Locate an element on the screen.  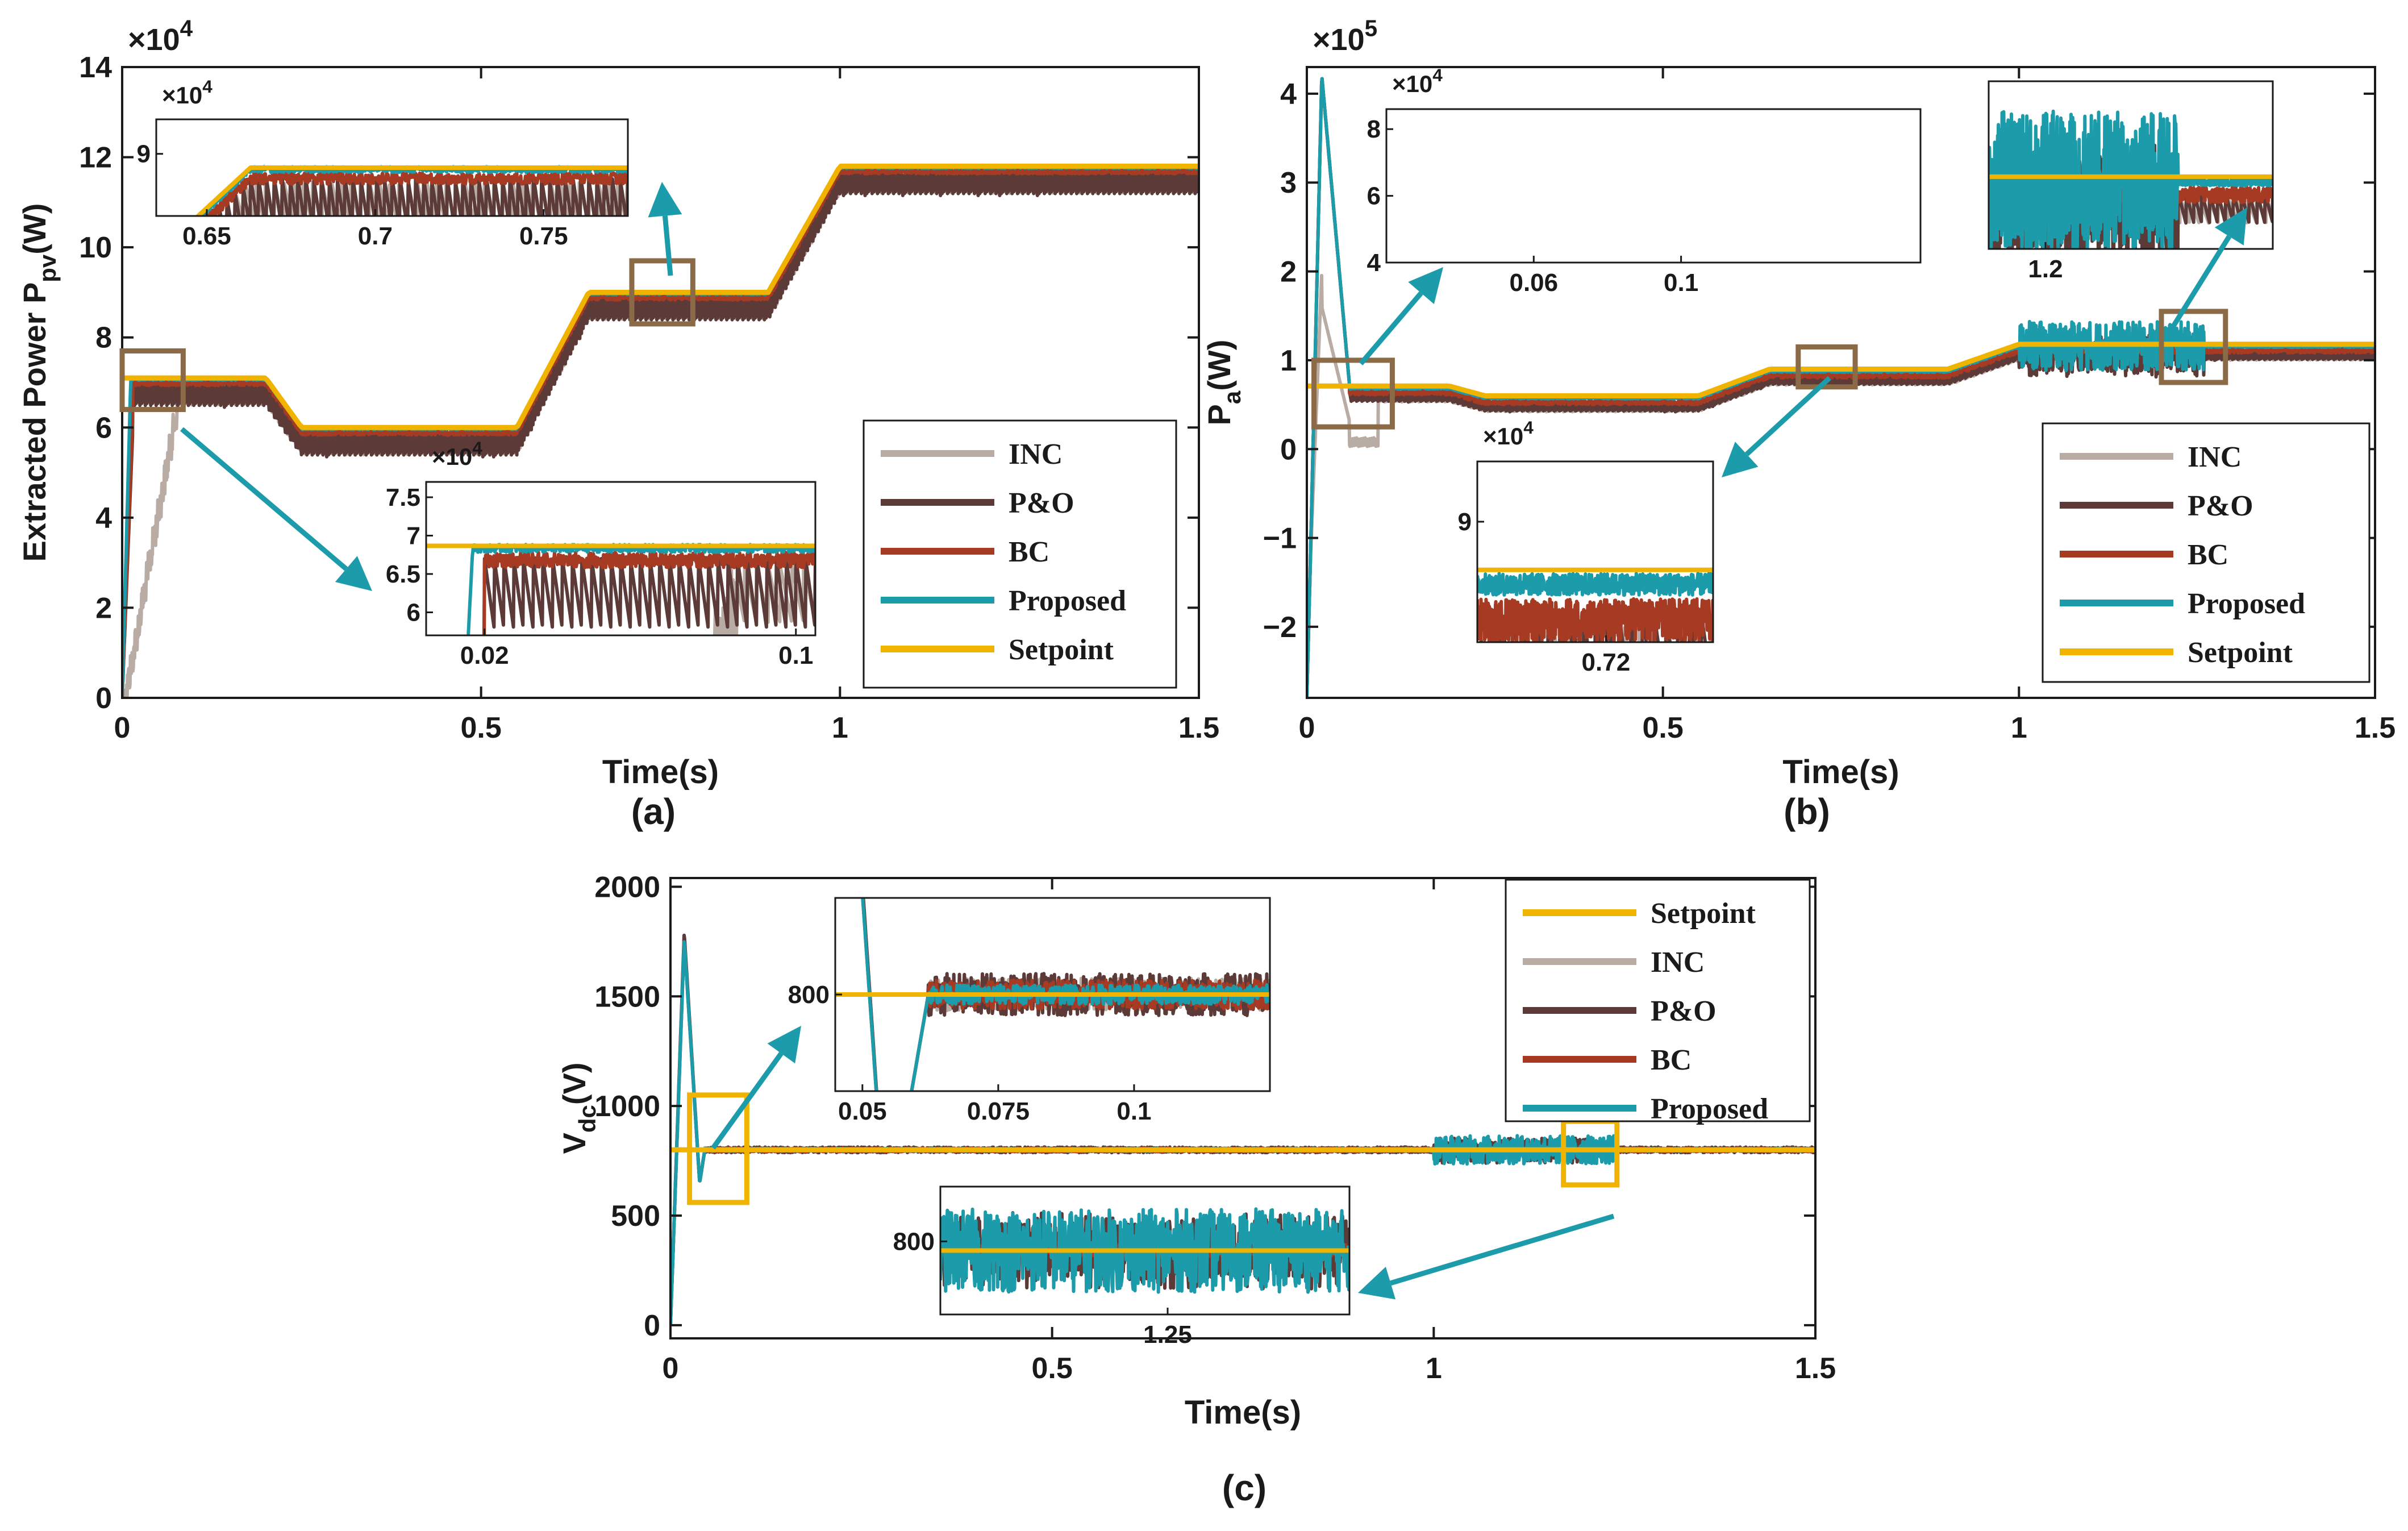
y-tick-label: 1500 is located at coordinates (627, 997).